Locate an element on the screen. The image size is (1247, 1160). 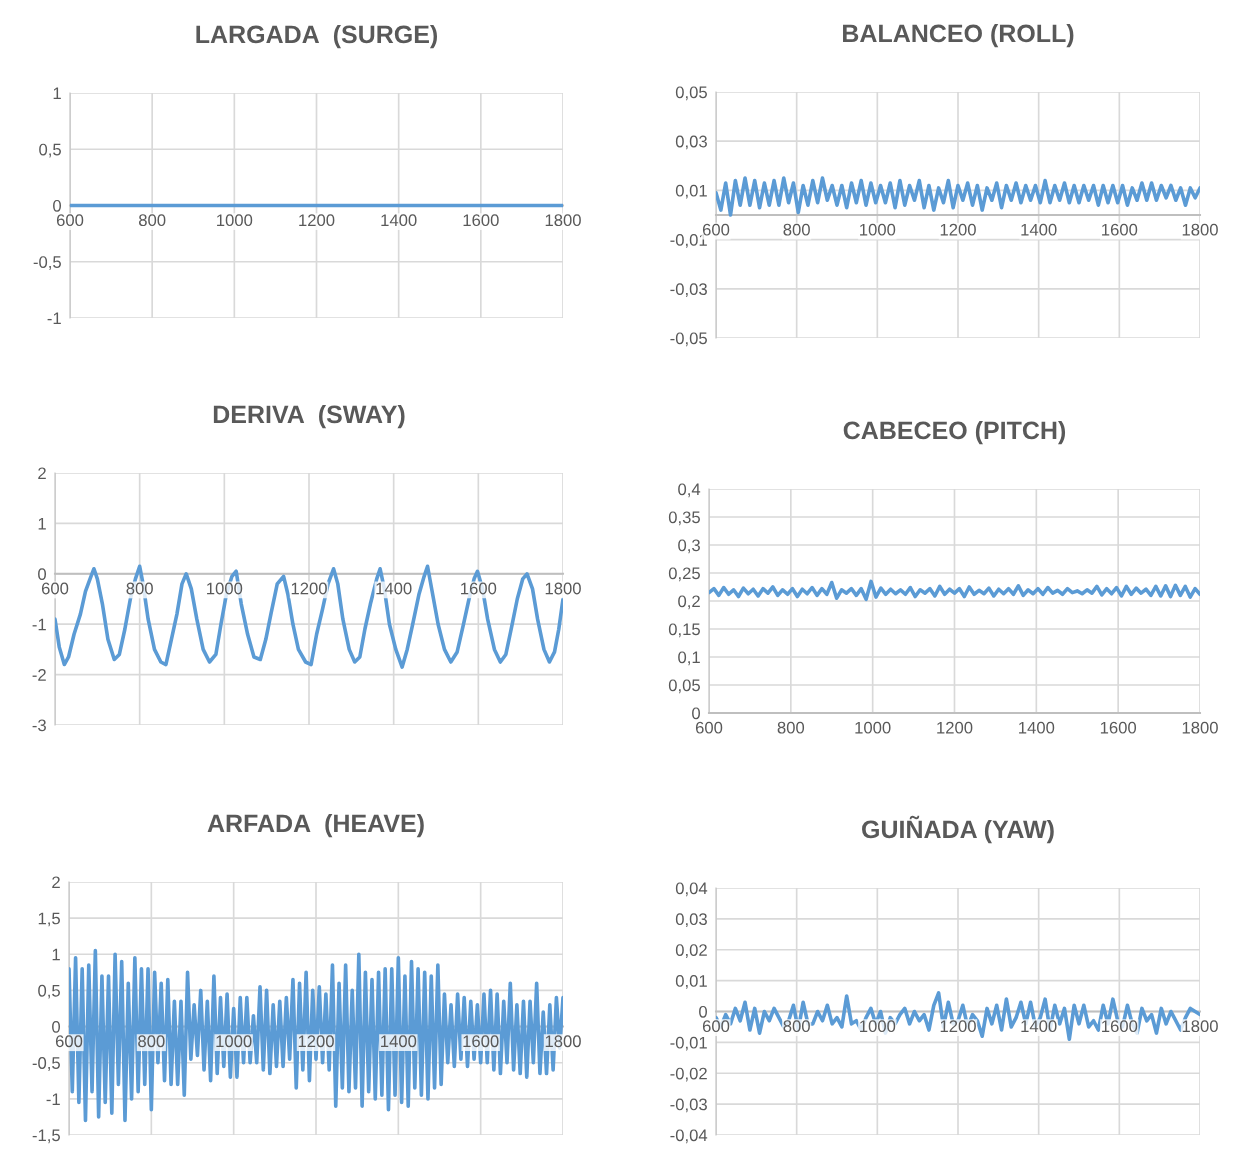
y-tick-label: 0,1 is located at coordinates (689, 658).